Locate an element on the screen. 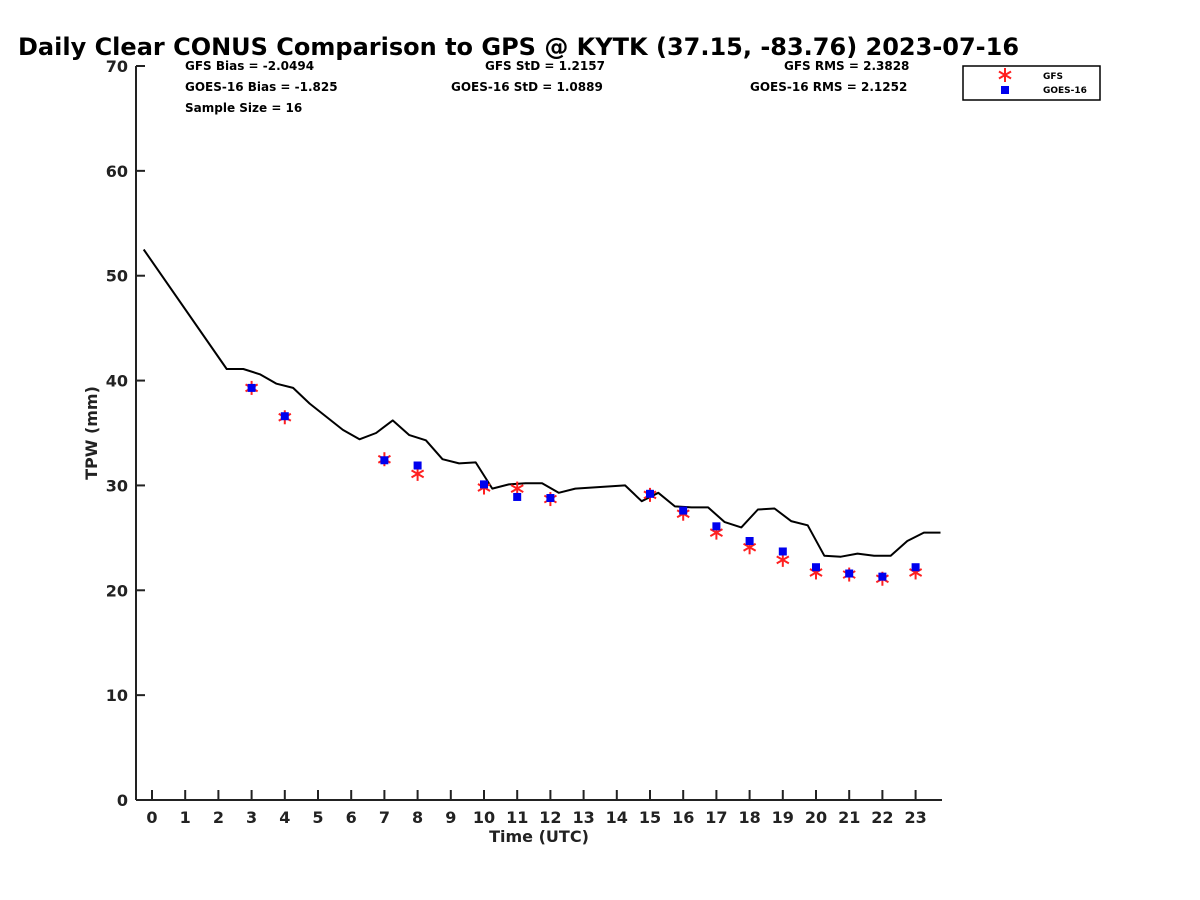 This screenshot has height=900, width=1200. legend-box is located at coordinates (1031, 83).